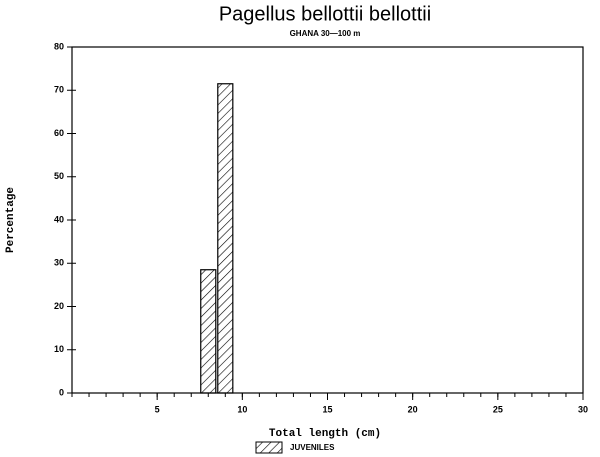  Describe the element at coordinates (59, 133) in the screenshot. I see `y-tick-label: 60` at that location.